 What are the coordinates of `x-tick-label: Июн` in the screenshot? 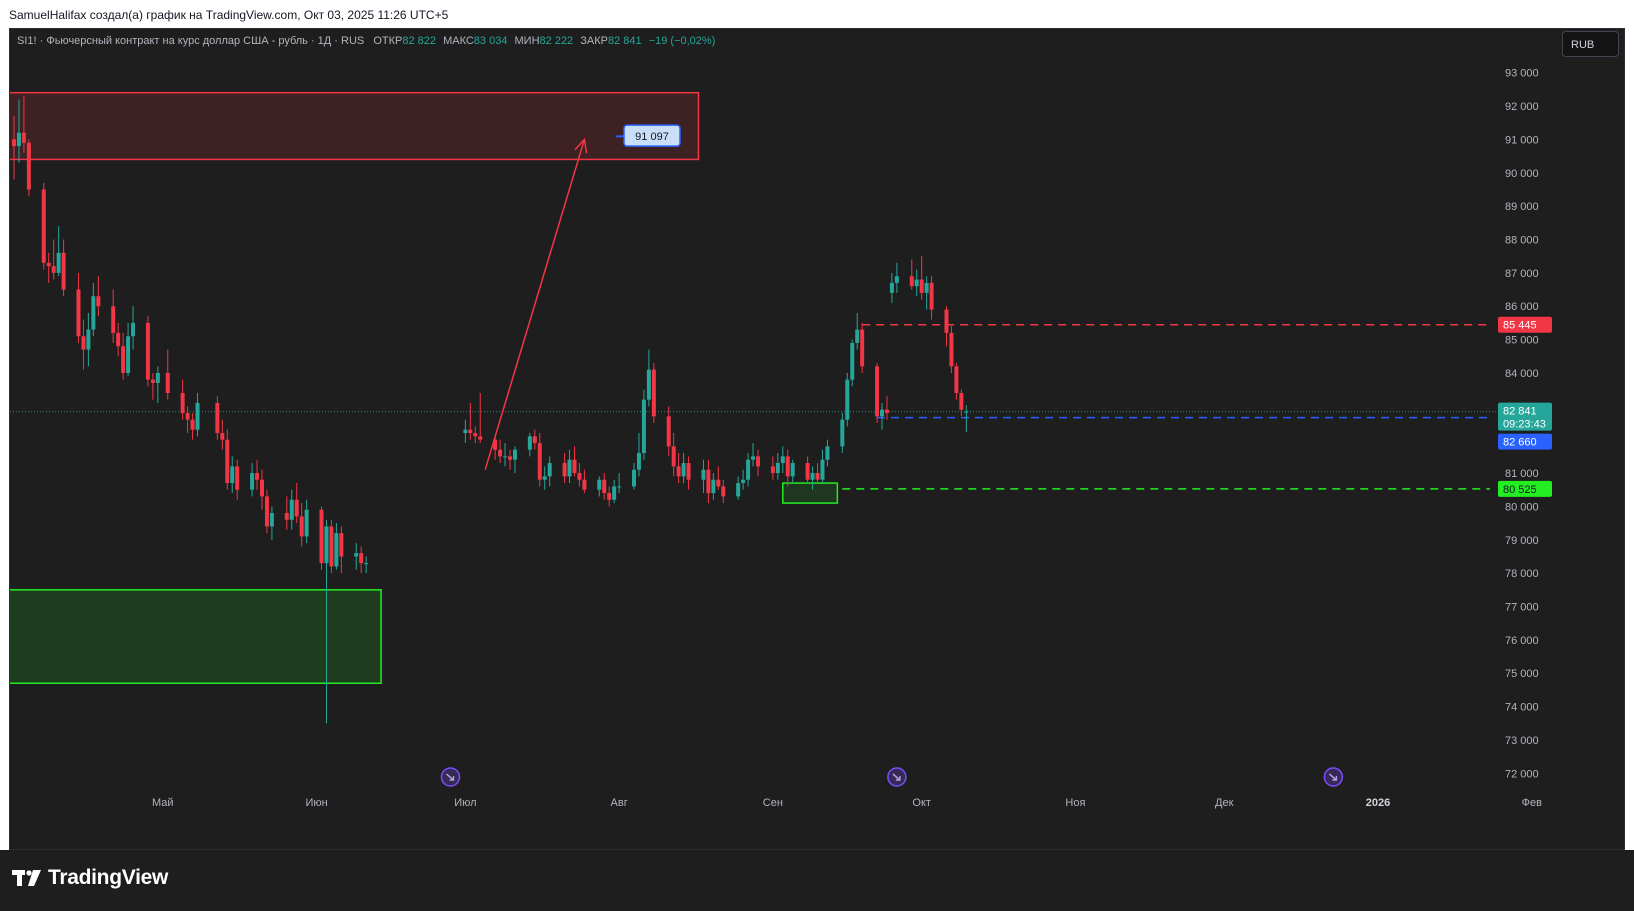 It's located at (316, 803).